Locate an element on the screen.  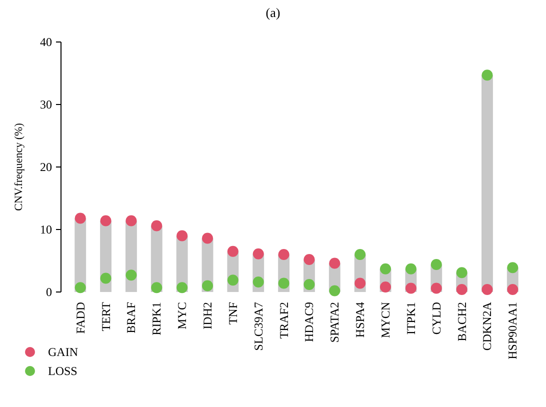
x-tick-label: HSP90AA1 is located at coordinates (513, 331).